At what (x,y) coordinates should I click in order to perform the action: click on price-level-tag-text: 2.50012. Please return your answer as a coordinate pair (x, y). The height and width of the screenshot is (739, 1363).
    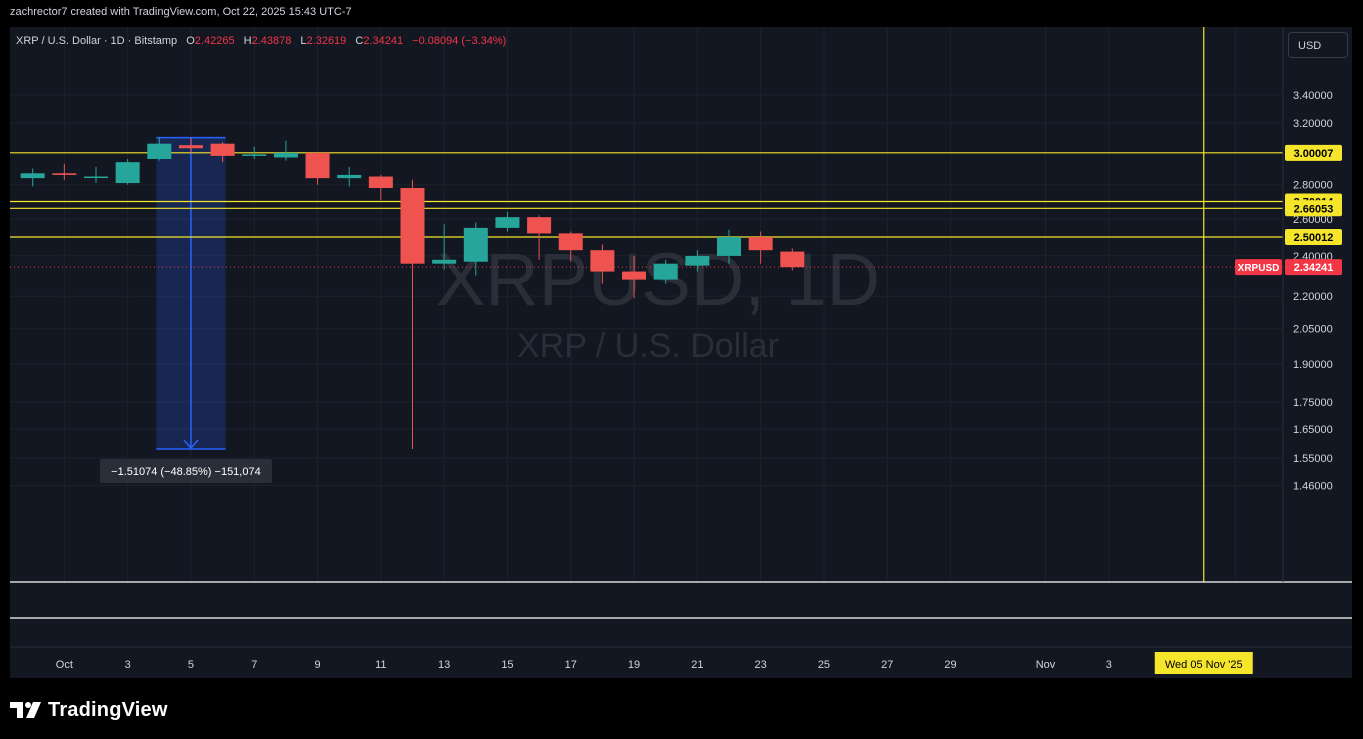
    Looking at the image, I should click on (1314, 238).